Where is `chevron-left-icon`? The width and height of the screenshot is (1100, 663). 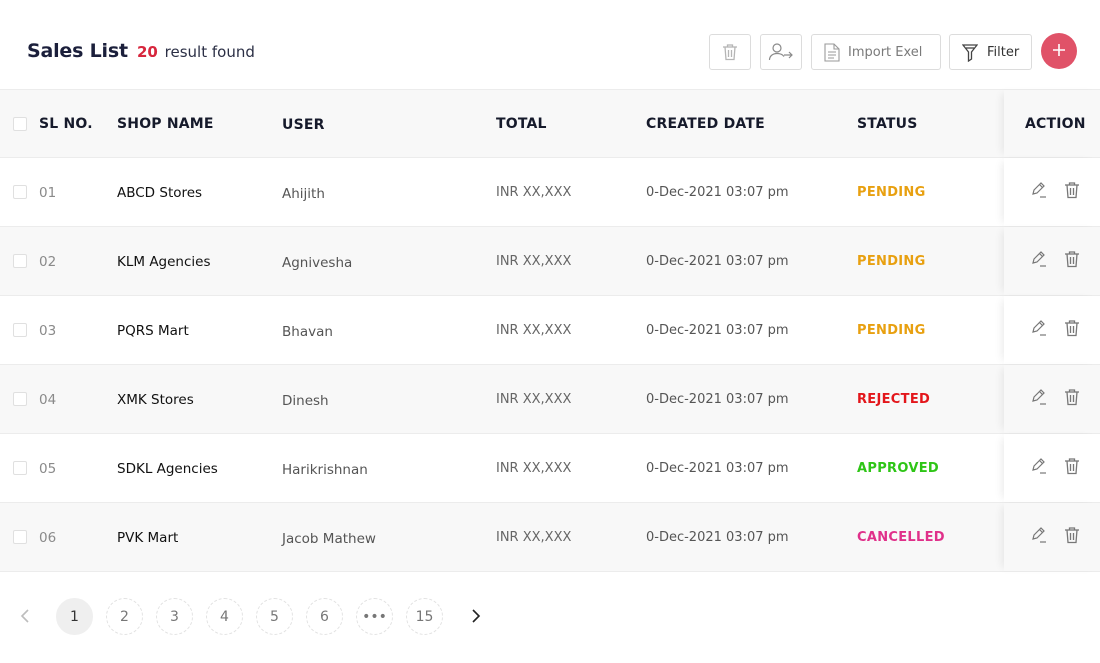 chevron-left-icon is located at coordinates (25, 617).